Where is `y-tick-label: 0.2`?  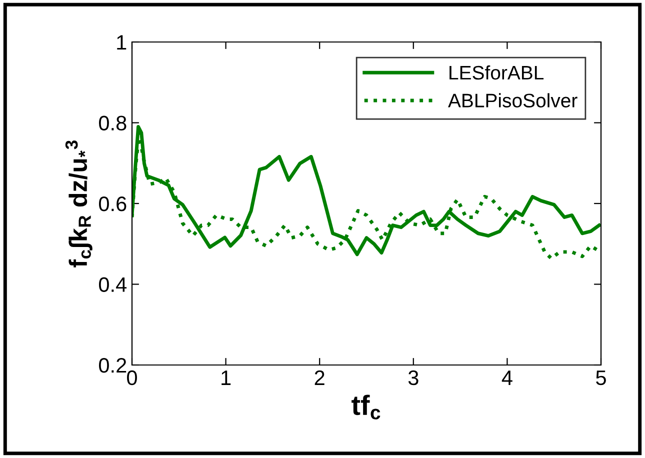 y-tick-label: 0.2 is located at coordinates (112, 365).